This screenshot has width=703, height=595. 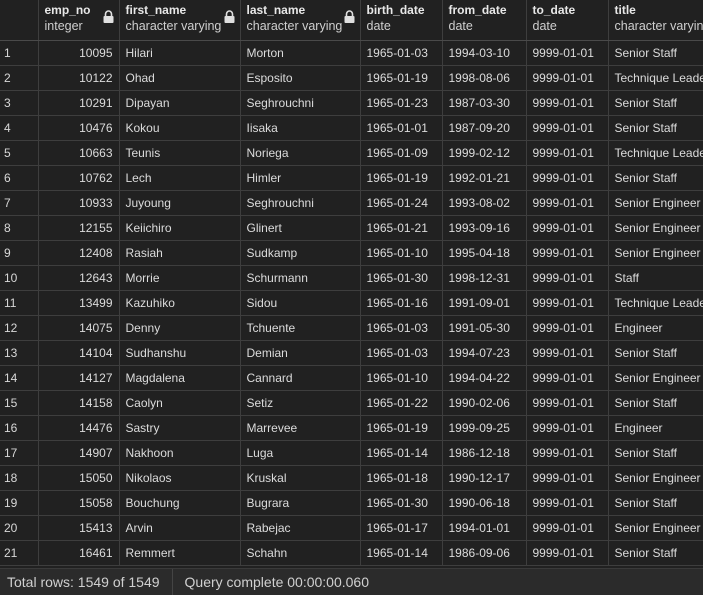 What do you see at coordinates (180, 303) in the screenshot?
I see `cell-first-name: Kazuhiko` at bounding box center [180, 303].